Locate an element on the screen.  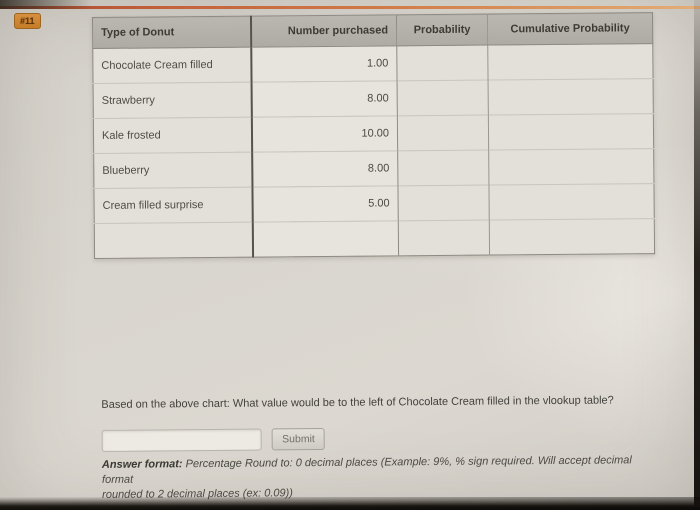
column-header-probability: Probability is located at coordinates (442, 30).